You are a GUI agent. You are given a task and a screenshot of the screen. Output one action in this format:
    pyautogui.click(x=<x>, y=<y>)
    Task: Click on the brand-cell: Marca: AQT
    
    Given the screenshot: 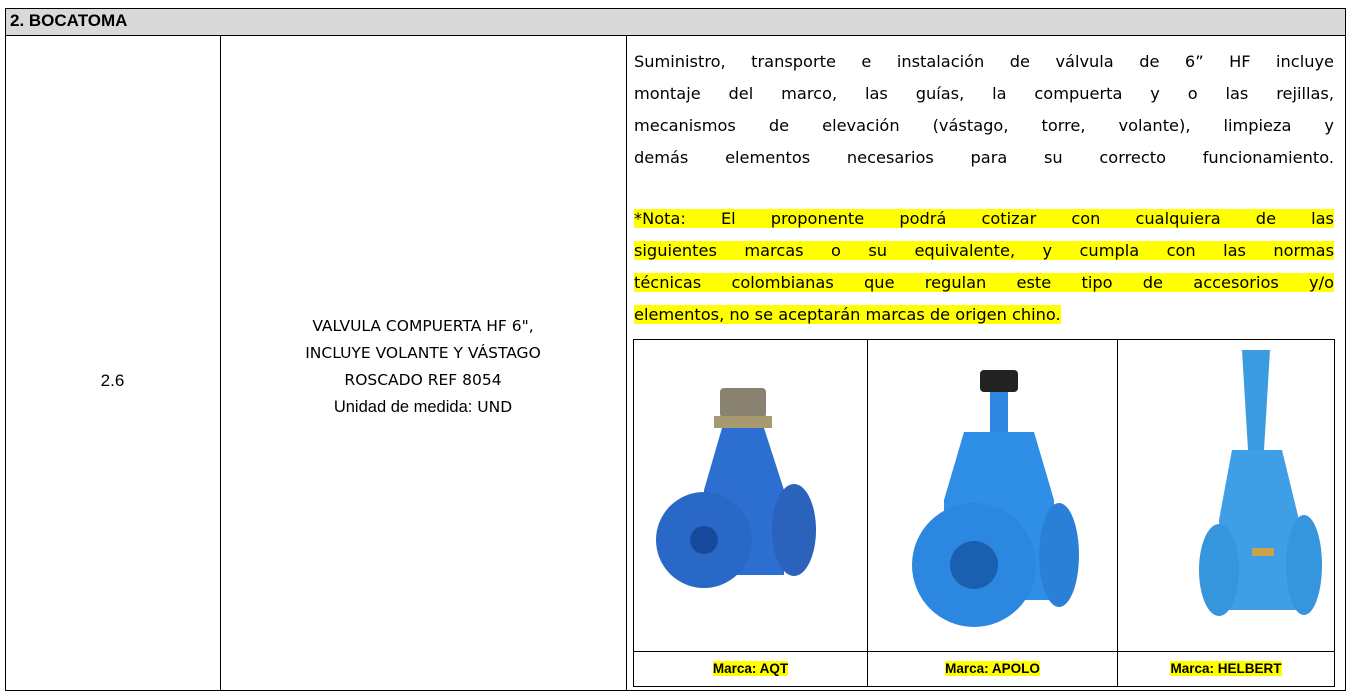 What is the action you would take?
    pyautogui.click(x=750, y=669)
    